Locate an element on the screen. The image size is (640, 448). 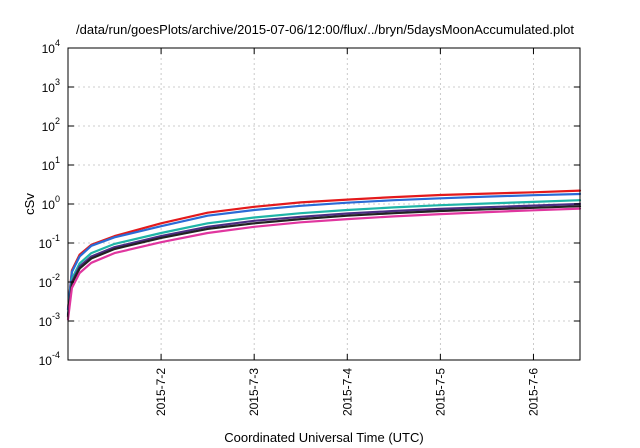
y-tick-exponent: -3 is located at coordinates (56, 316).